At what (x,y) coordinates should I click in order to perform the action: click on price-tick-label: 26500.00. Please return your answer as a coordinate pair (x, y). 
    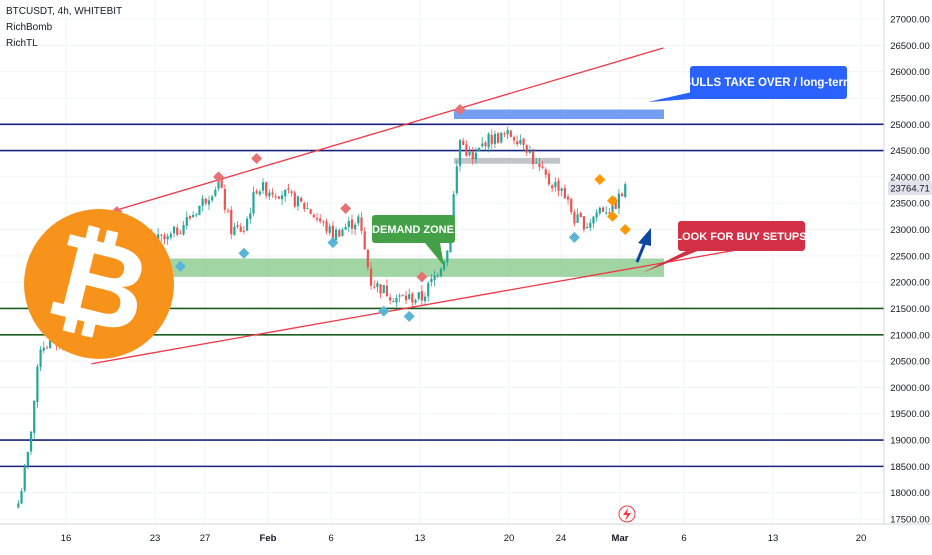
    Looking at the image, I should click on (910, 46).